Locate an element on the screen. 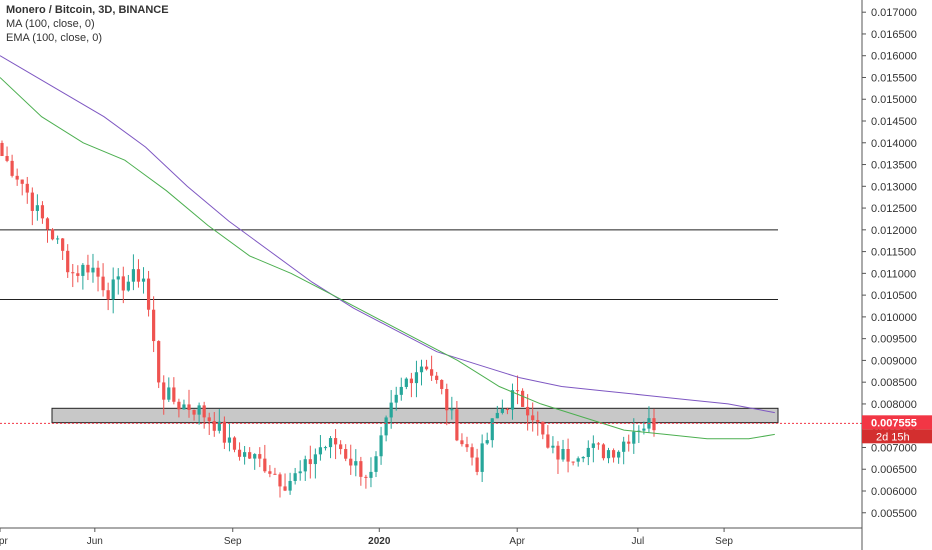 The width and height of the screenshot is (932, 550). price-tag-value: 0.007555 is located at coordinates (894, 423).